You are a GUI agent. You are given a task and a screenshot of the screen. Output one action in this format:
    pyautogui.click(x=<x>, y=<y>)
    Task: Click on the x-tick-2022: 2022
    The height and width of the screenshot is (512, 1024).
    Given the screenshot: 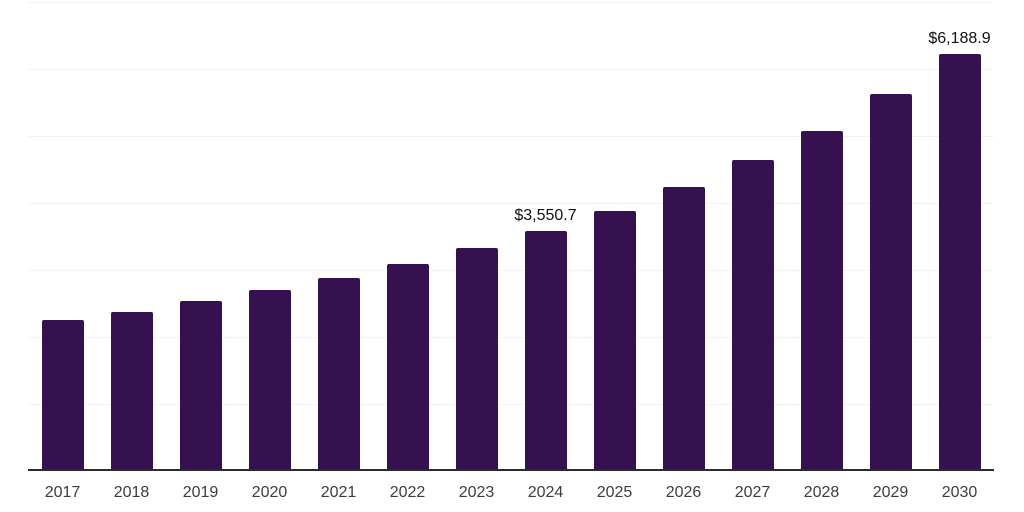 What is the action you would take?
    pyautogui.click(x=407, y=492)
    